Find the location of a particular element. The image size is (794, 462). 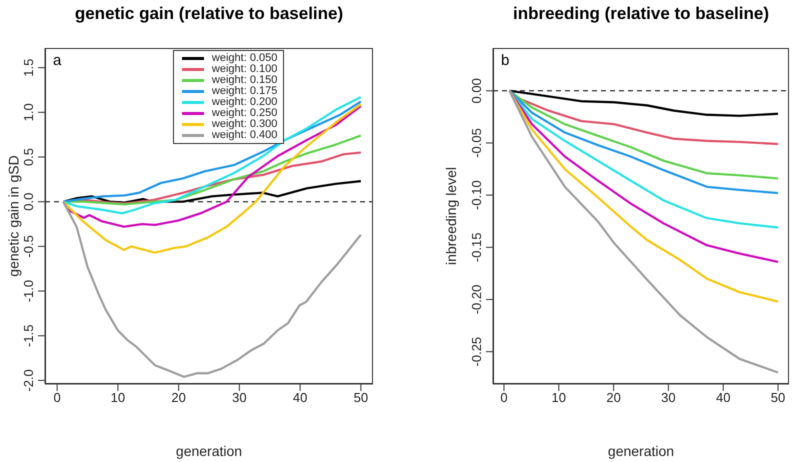

y-tick-label: -2.0 is located at coordinates (28, 380).